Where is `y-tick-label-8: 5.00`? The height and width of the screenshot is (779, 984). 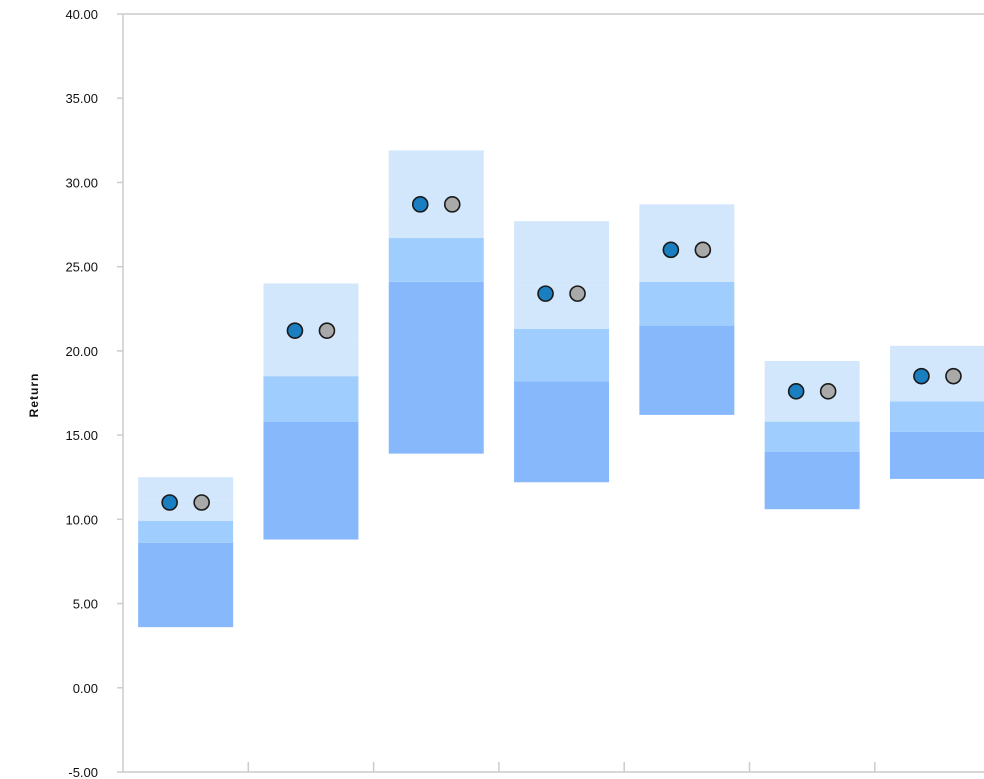
y-tick-label-8: 5.00 is located at coordinates (85, 604).